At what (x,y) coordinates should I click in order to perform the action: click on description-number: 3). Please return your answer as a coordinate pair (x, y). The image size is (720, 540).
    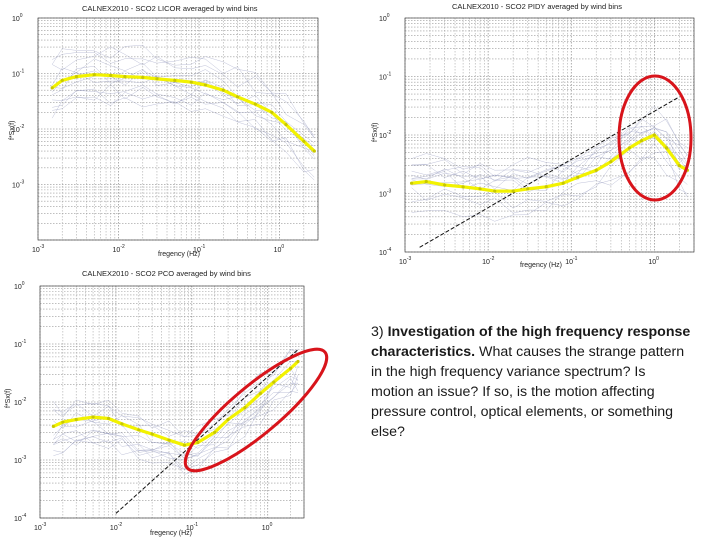
    Looking at the image, I should click on (379, 332).